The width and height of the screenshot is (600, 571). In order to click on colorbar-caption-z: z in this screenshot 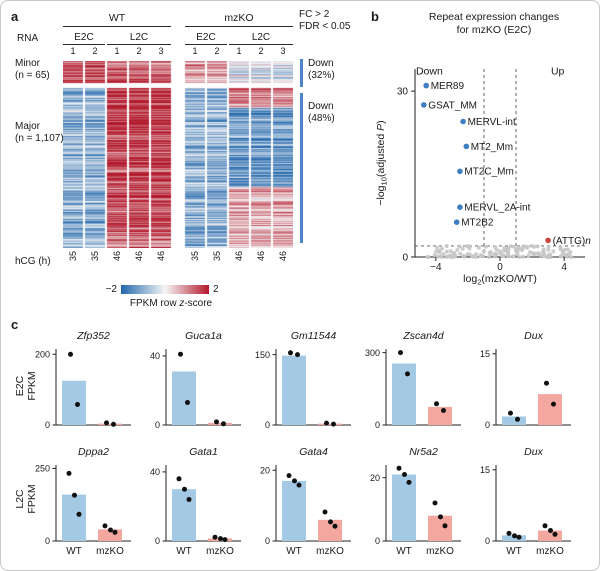, I will do `click(182, 303)`.